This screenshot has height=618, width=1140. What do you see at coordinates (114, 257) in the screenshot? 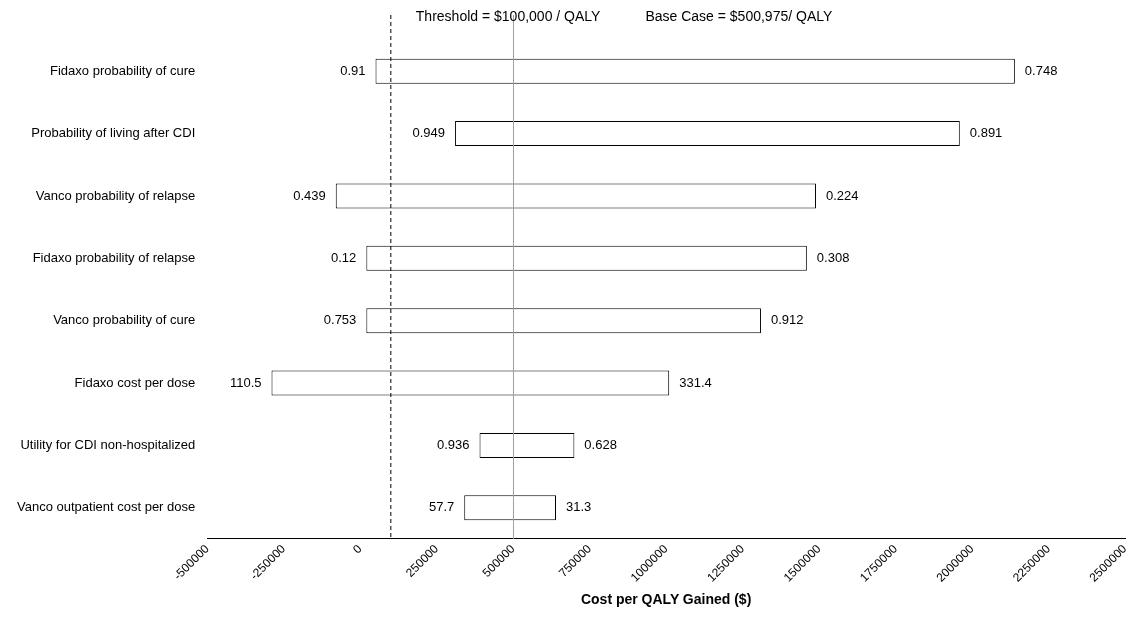
I see `y-tick-label: Fidaxo probability of relapse` at bounding box center [114, 257].